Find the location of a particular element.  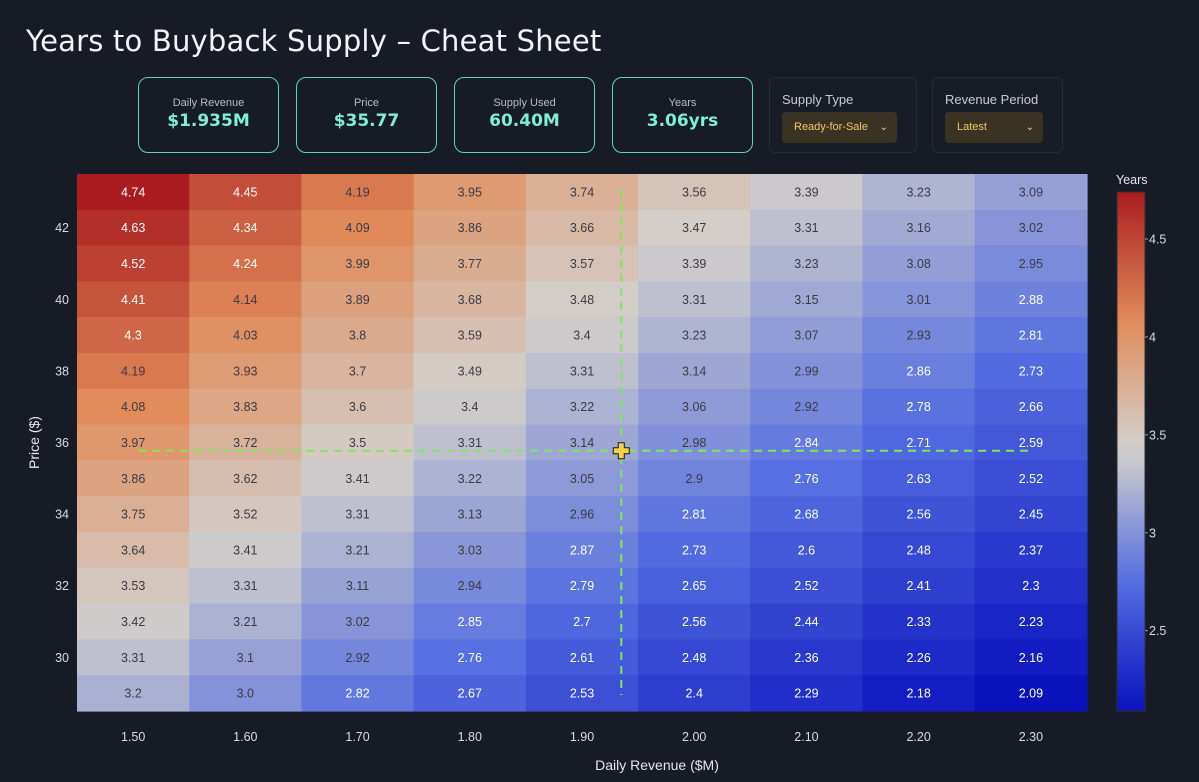

cell-value-label: 4.41 is located at coordinates (133, 300).